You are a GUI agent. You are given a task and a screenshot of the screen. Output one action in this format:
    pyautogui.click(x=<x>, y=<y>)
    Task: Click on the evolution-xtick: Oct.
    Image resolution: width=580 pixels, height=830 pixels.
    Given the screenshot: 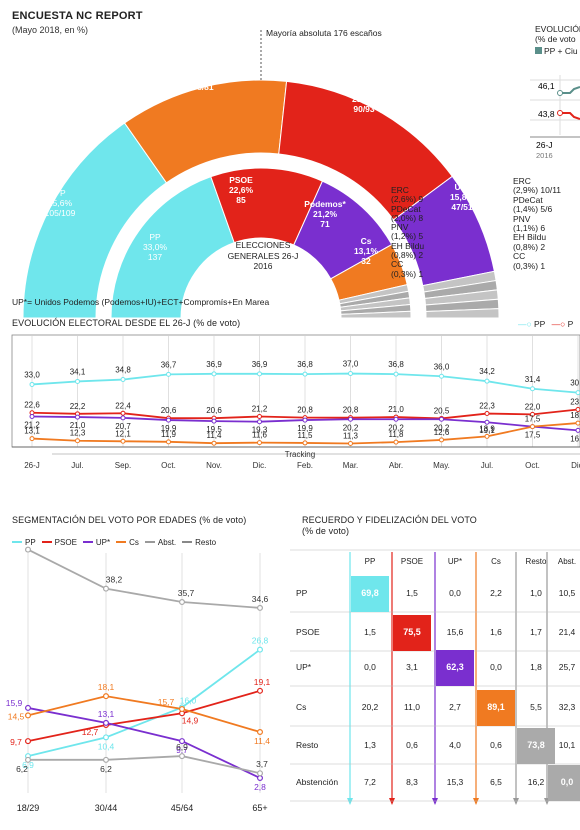 What is the action you would take?
    pyautogui.click(x=532, y=465)
    